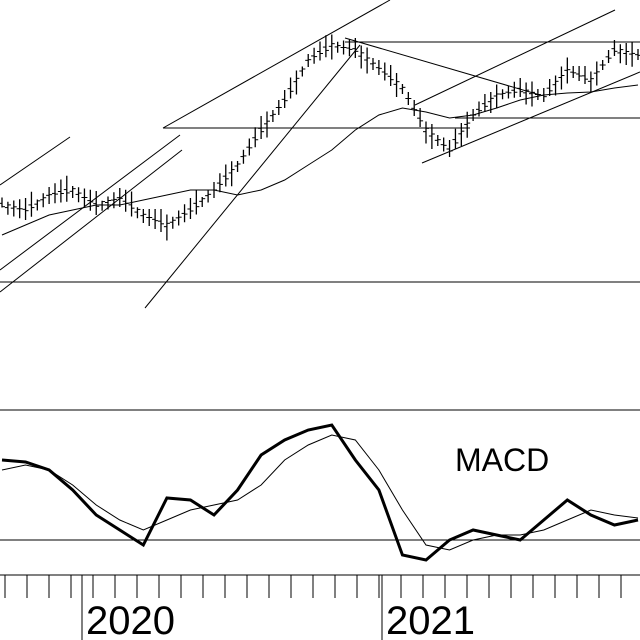 The image size is (640, 640). I want to click on macd-annotation: MACD, so click(502, 460).